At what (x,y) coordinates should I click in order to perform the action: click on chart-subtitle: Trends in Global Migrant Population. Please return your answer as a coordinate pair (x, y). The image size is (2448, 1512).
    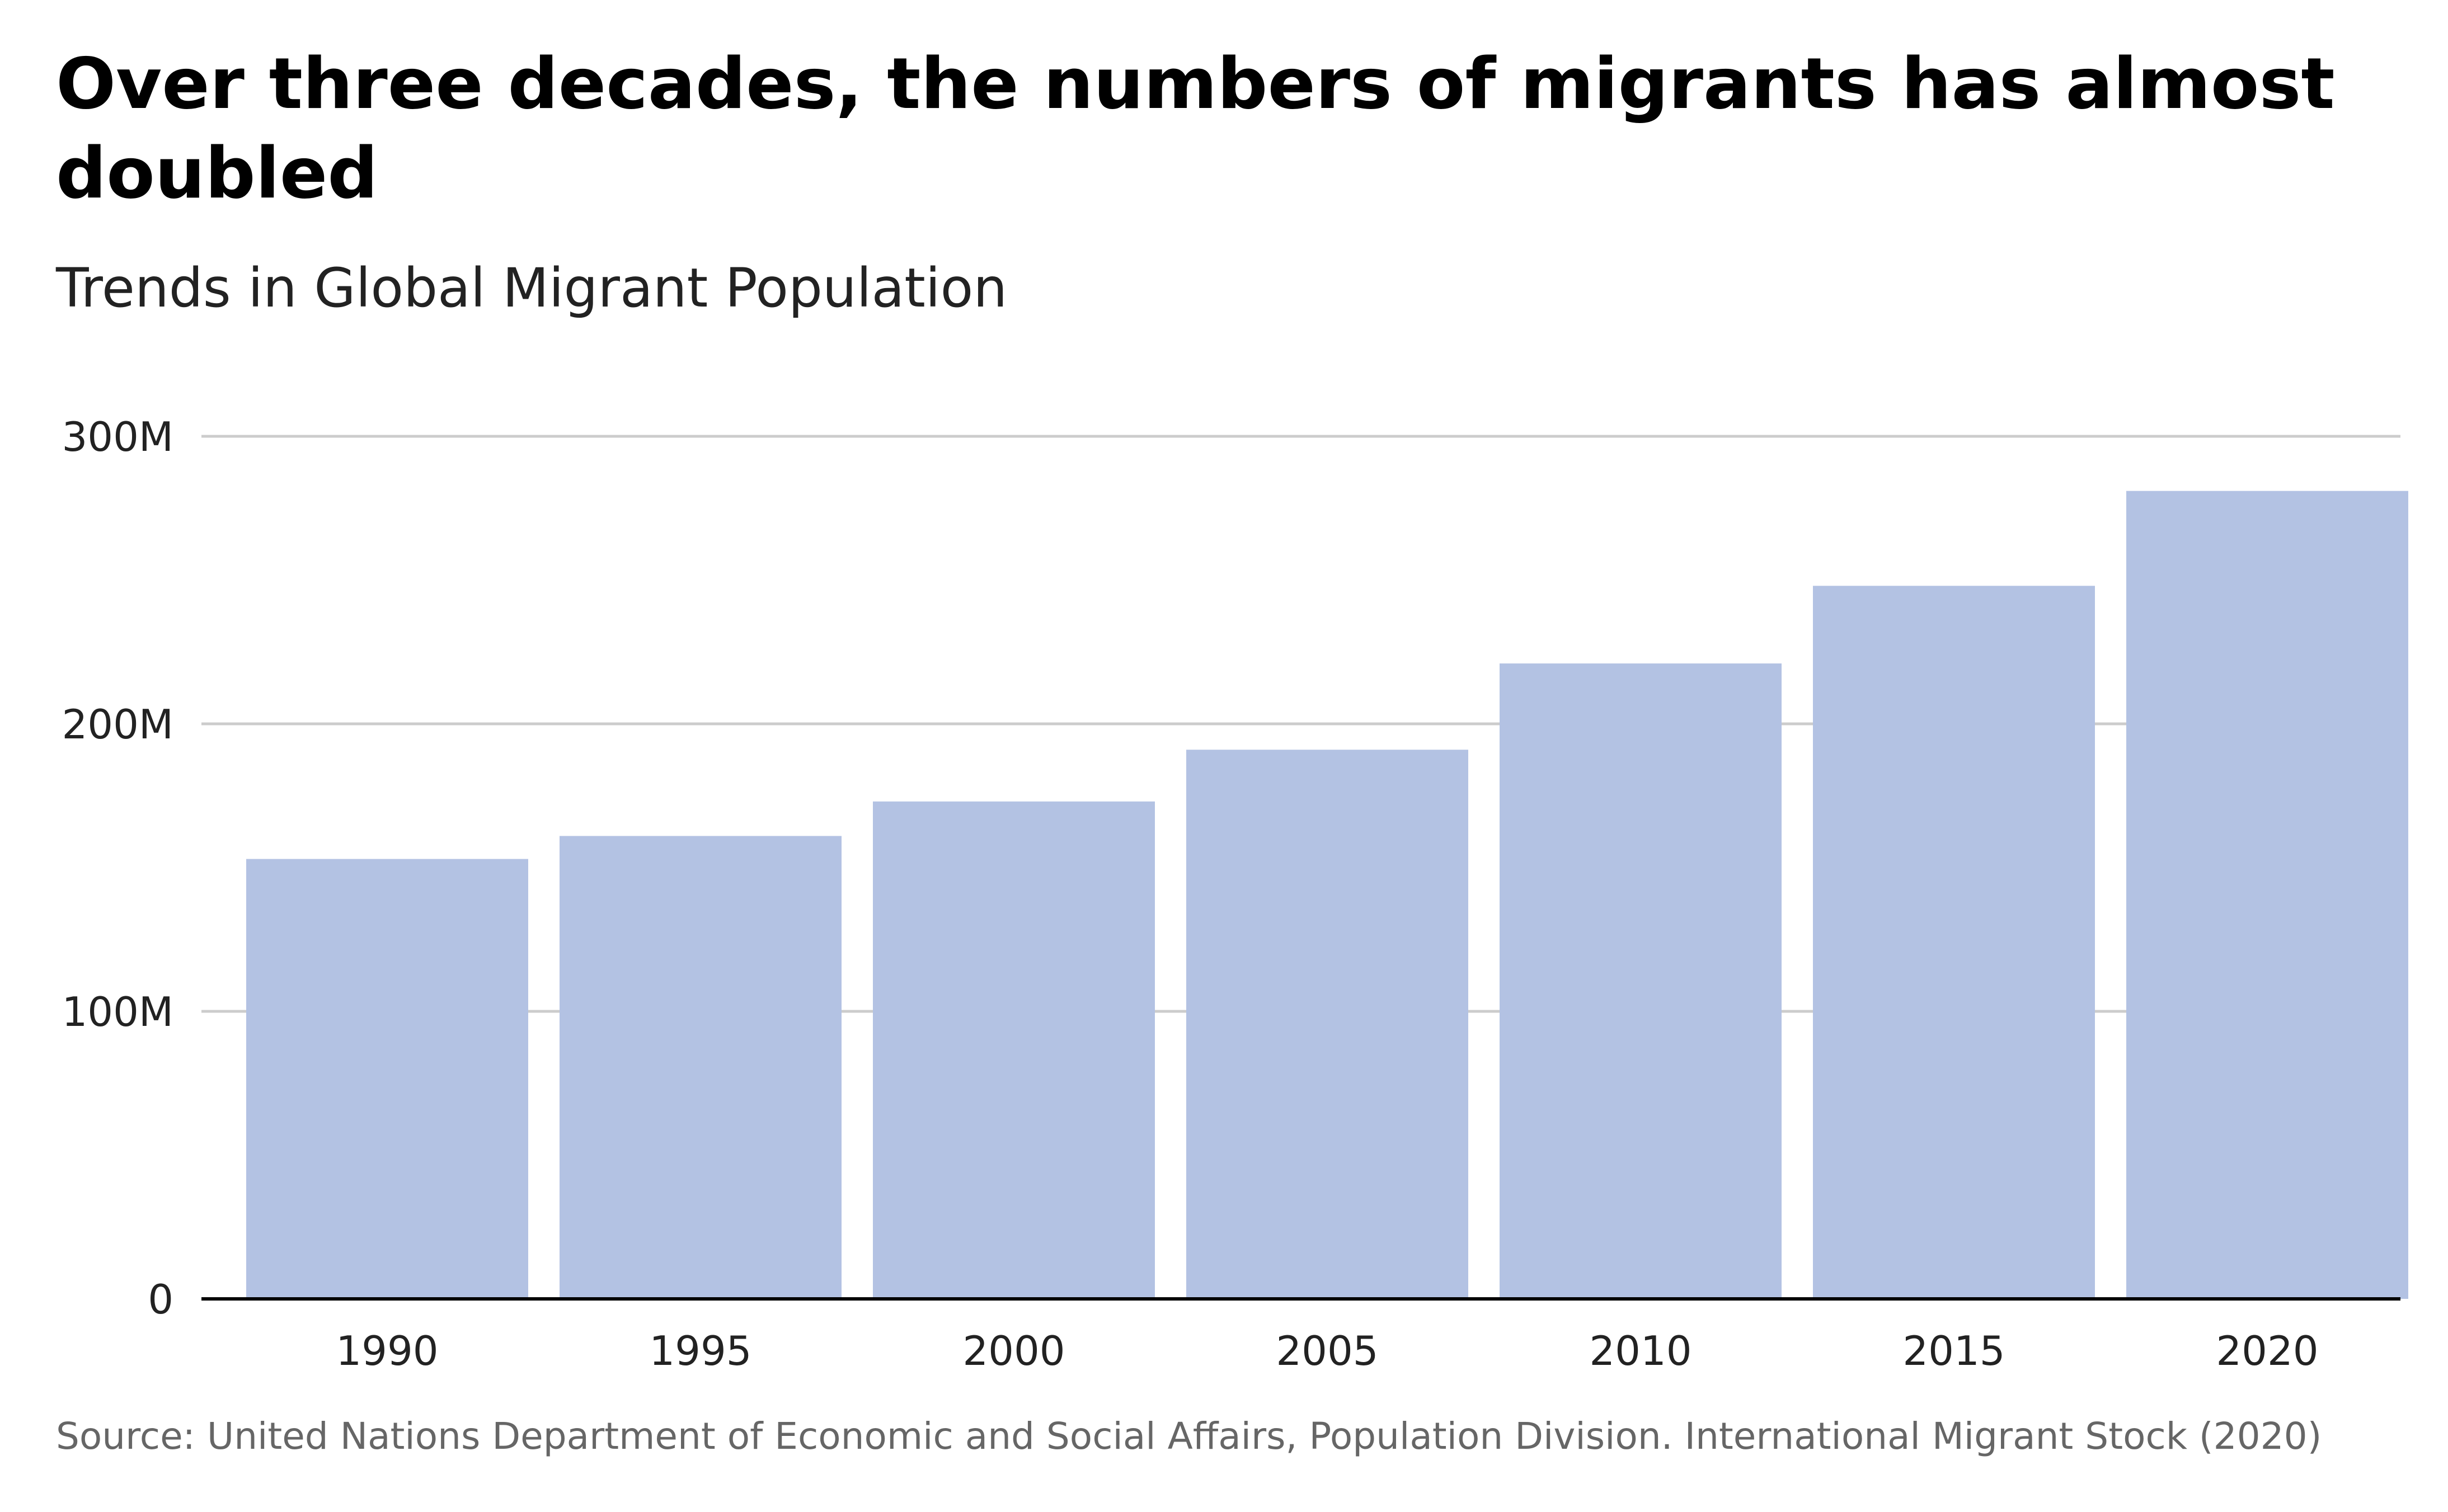
    Looking at the image, I should click on (532, 288).